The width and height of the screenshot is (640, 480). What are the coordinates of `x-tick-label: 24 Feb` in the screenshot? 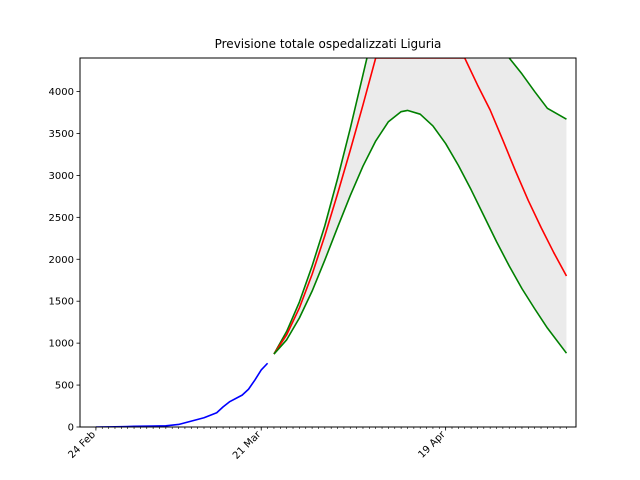 It's located at (82, 445).